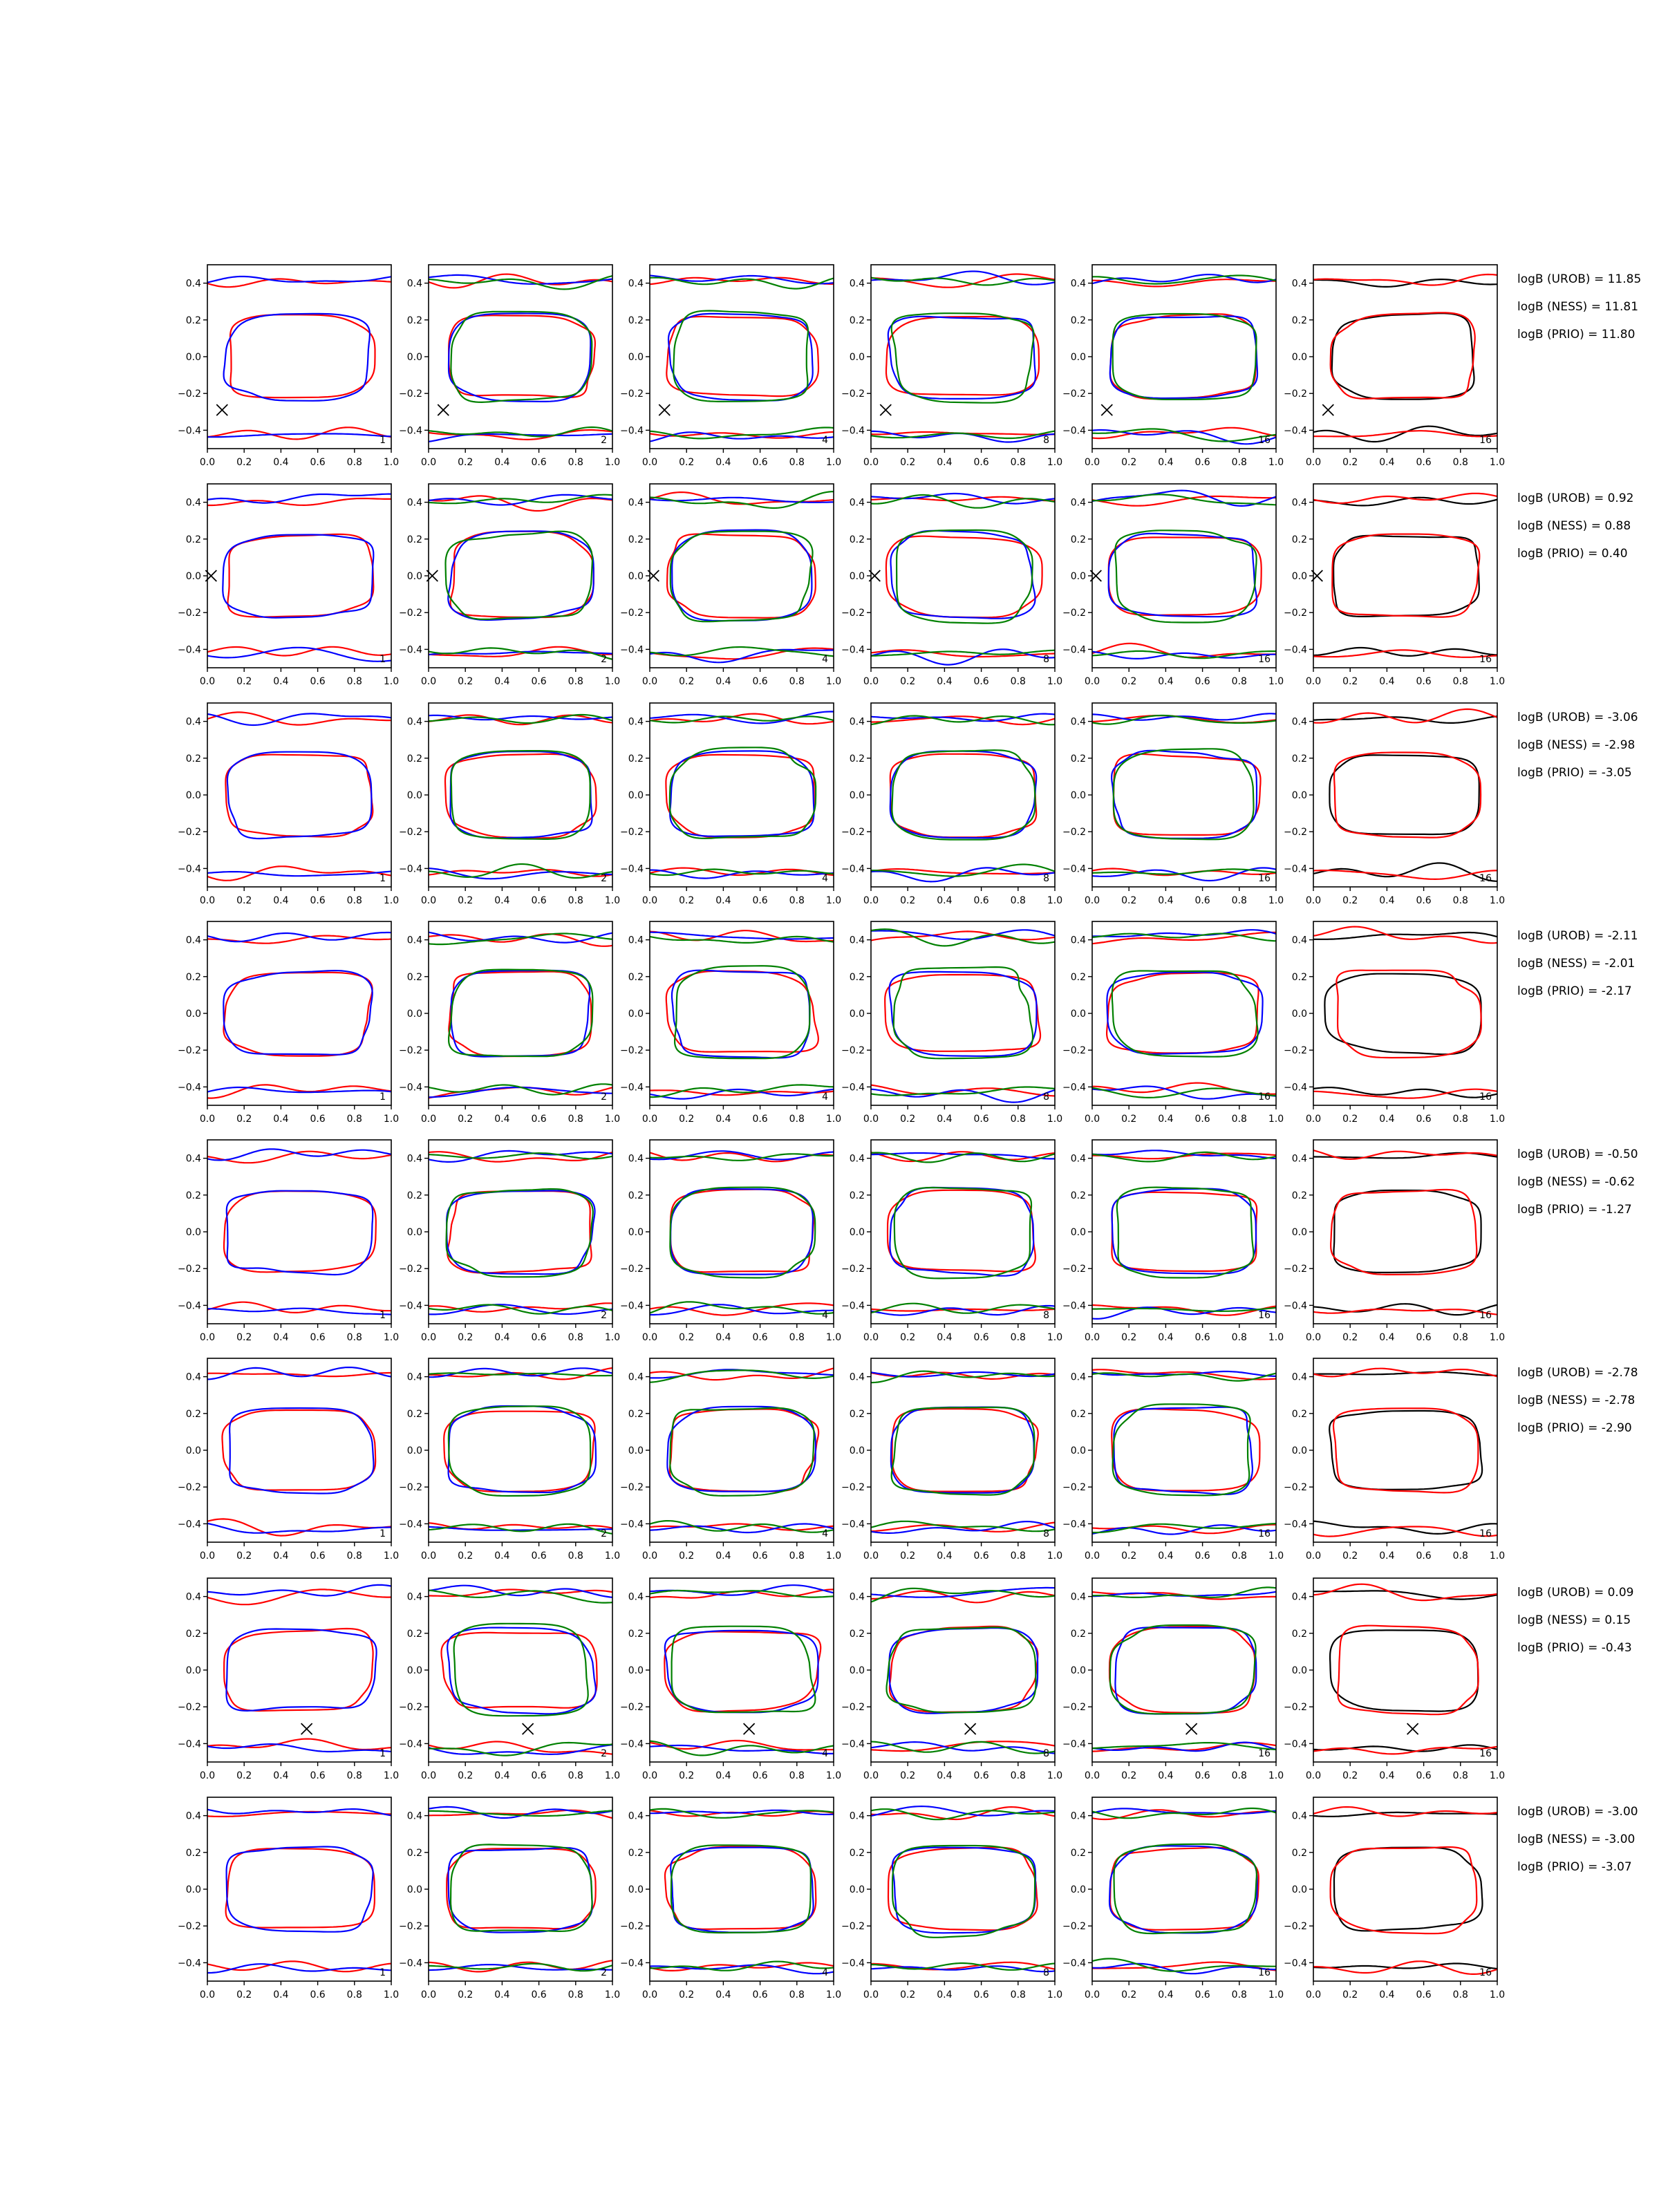 The width and height of the screenshot is (1659, 2212). Describe the element at coordinates (289, 1460) in the screenshot. I see `subplot-r6-c1: 0.4 0.2 0.0 −0.2 −0.4 0.0 0.2 0.4 0.6 0.8 1.0 1` at that location.